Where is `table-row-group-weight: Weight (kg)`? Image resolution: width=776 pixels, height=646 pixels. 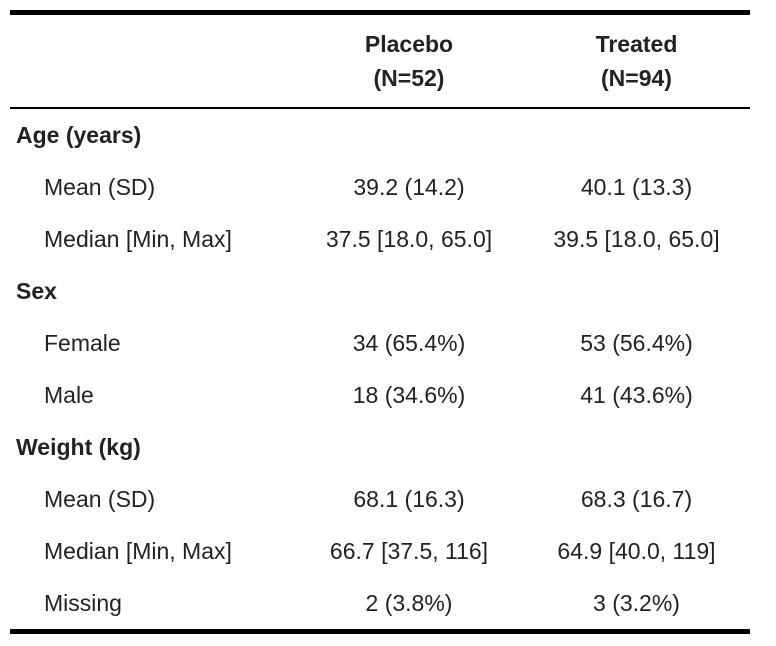 table-row-group-weight: Weight (kg) is located at coordinates (380, 447).